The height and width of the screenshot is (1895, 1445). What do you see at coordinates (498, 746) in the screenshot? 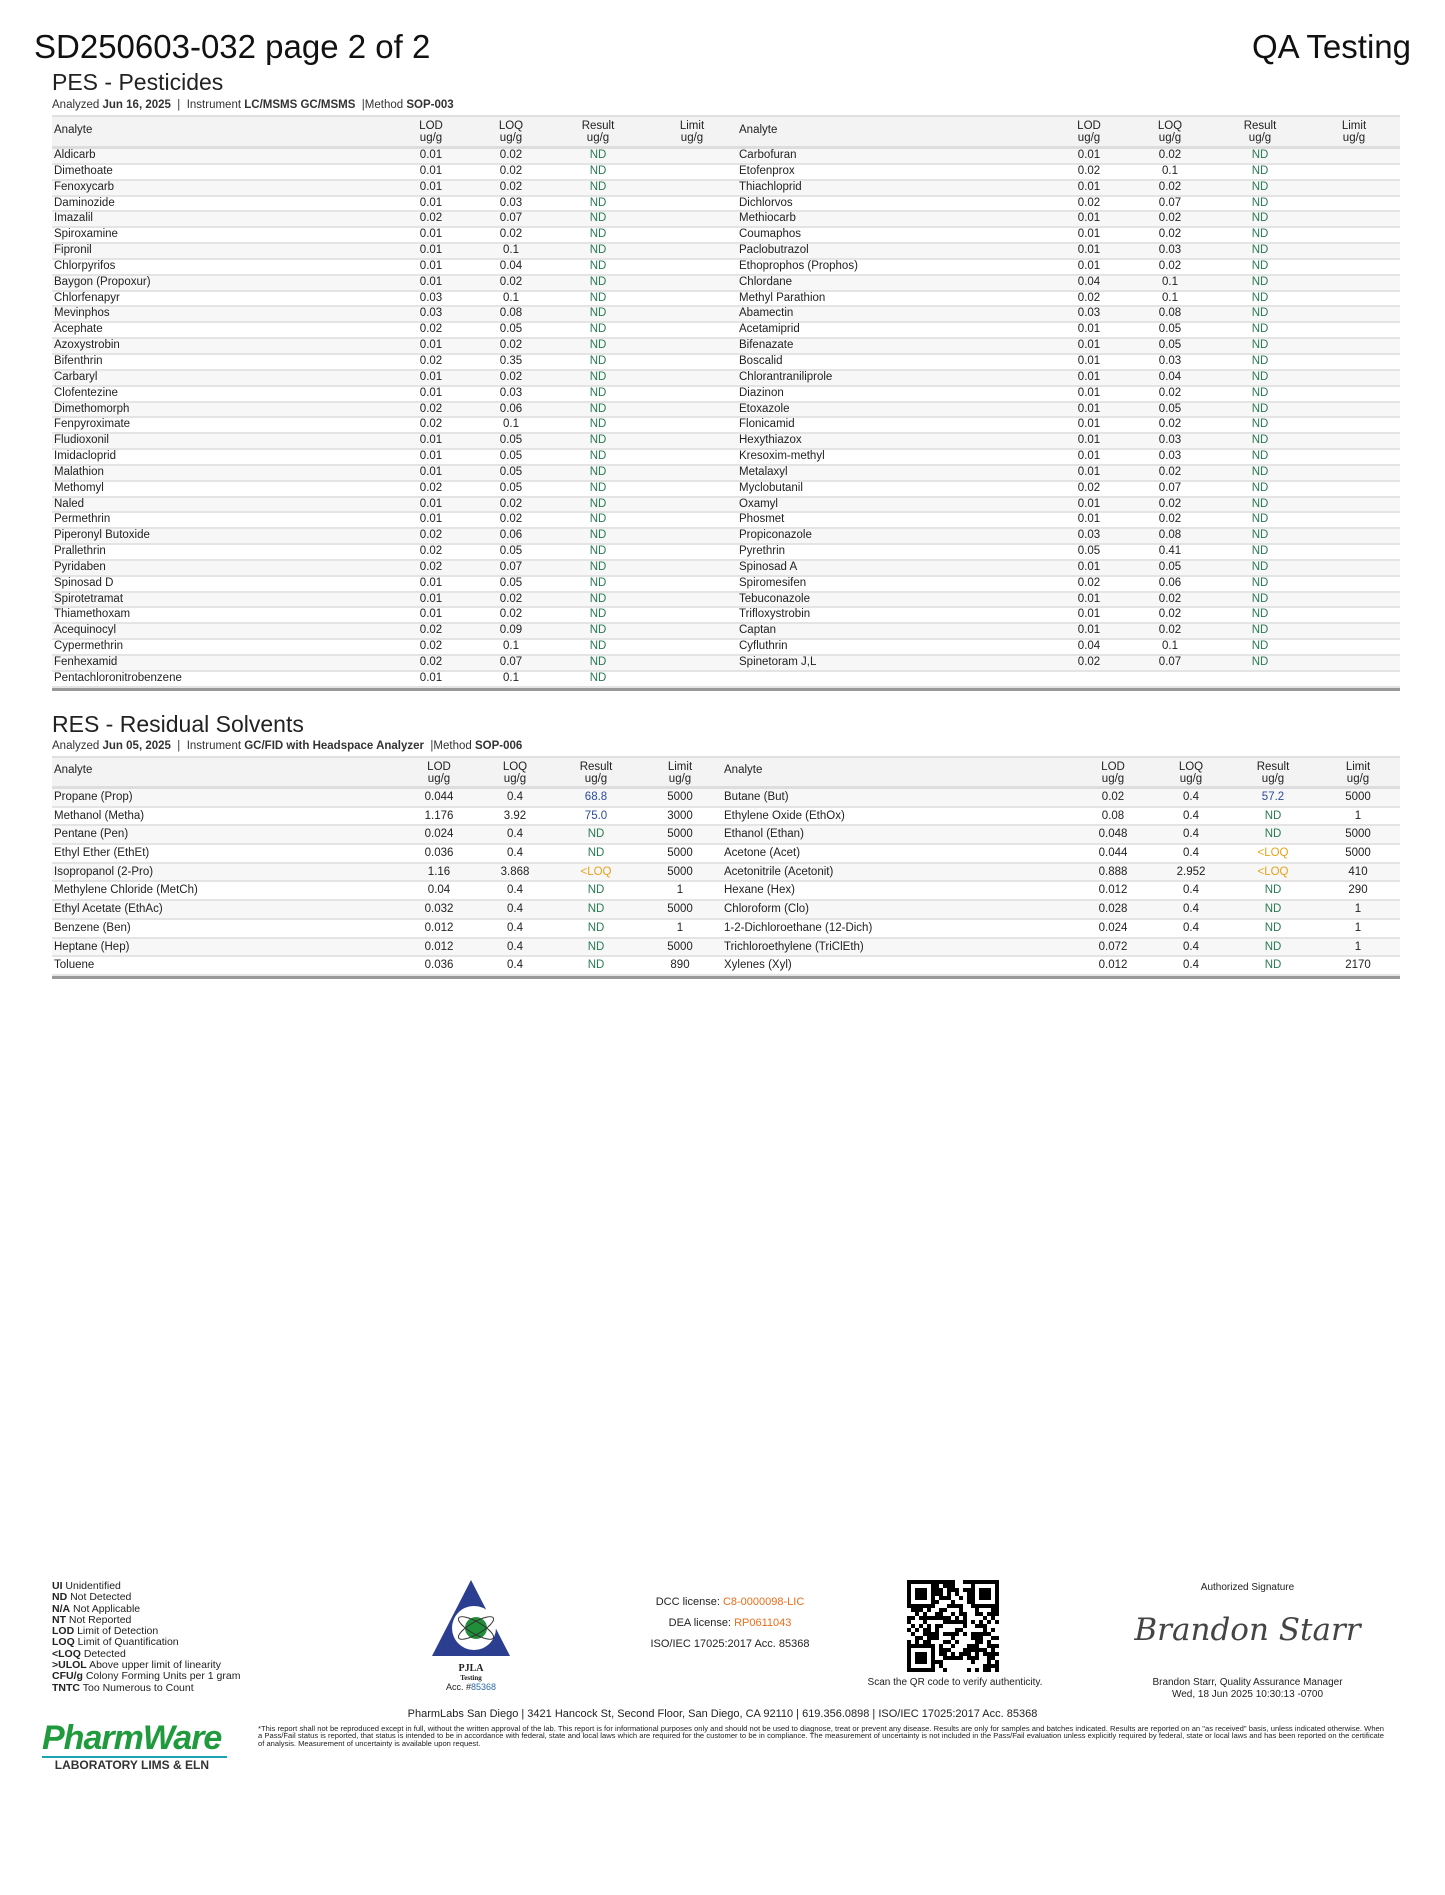
I see `method: SOP-006` at bounding box center [498, 746].